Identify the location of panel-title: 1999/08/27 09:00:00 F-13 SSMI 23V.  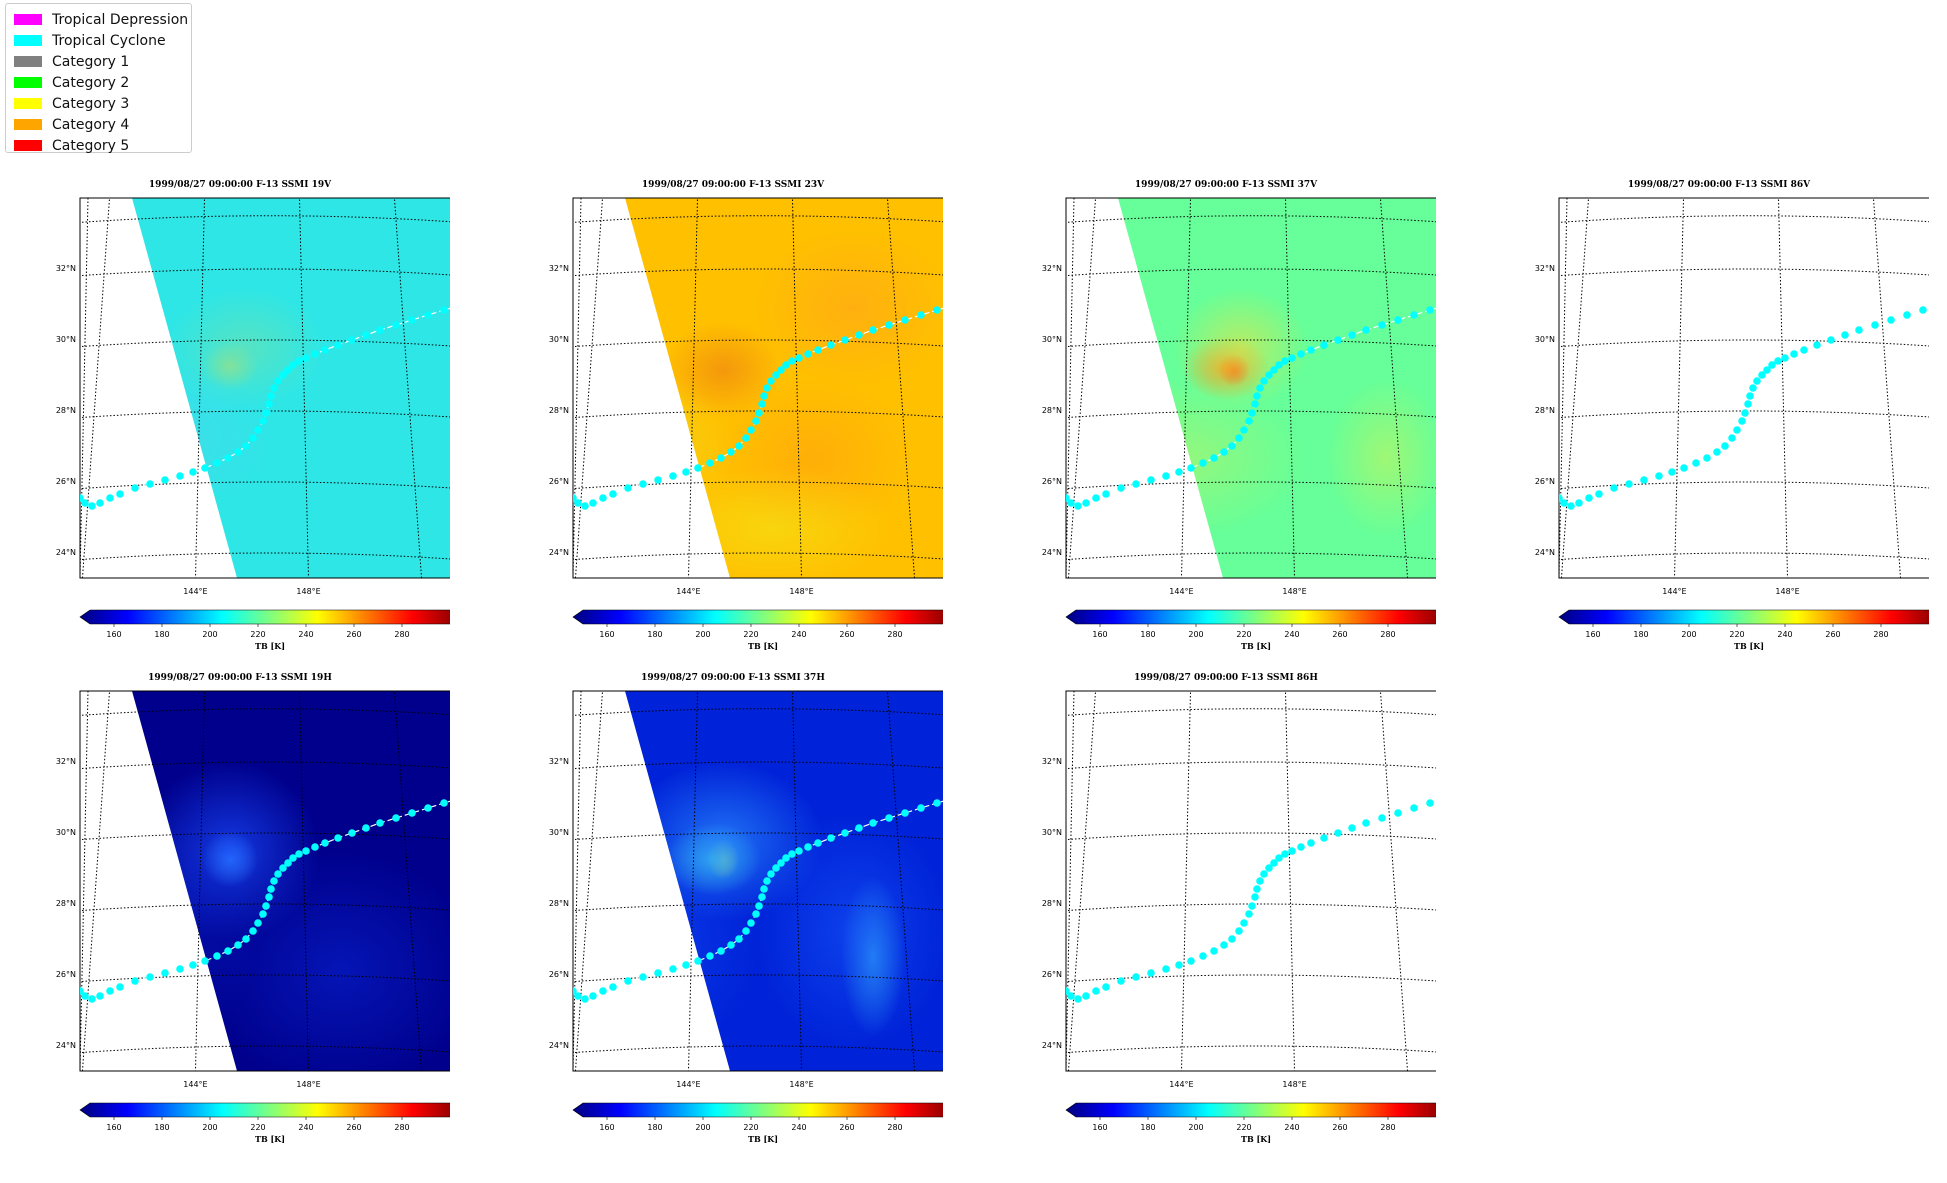
(733, 185).